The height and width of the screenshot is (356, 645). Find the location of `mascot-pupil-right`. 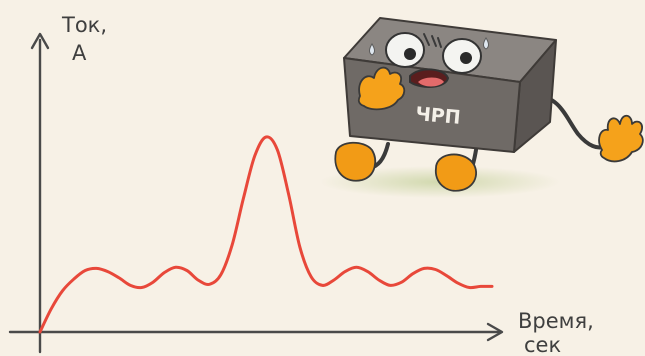

mascot-pupil-right is located at coordinates (466, 58).